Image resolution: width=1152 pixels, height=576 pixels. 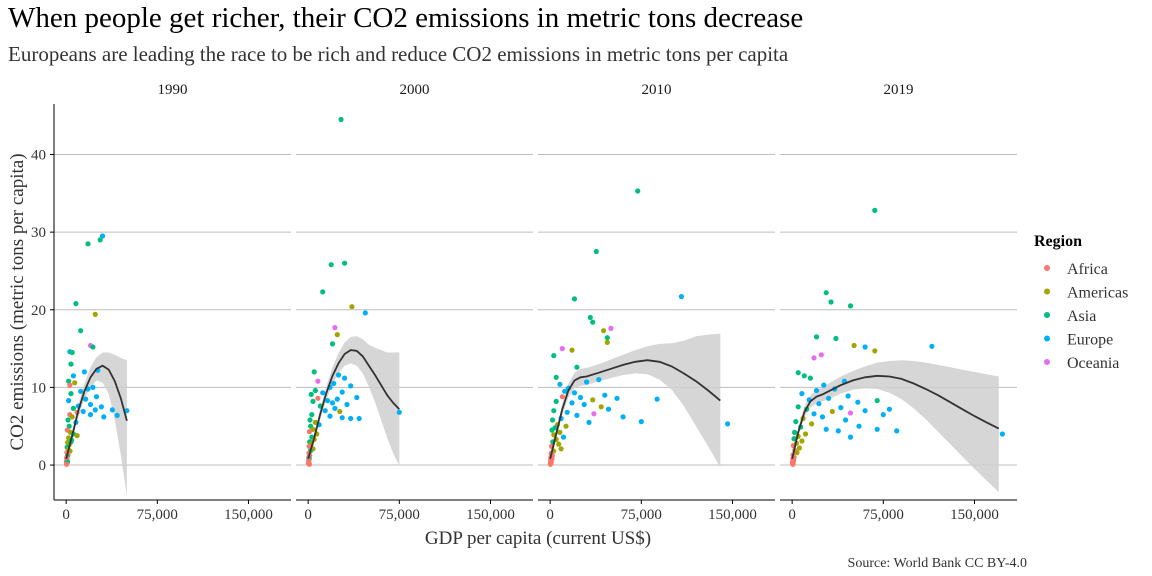 What do you see at coordinates (1047, 338) in the screenshot?
I see `legend-key-europe` at bounding box center [1047, 338].